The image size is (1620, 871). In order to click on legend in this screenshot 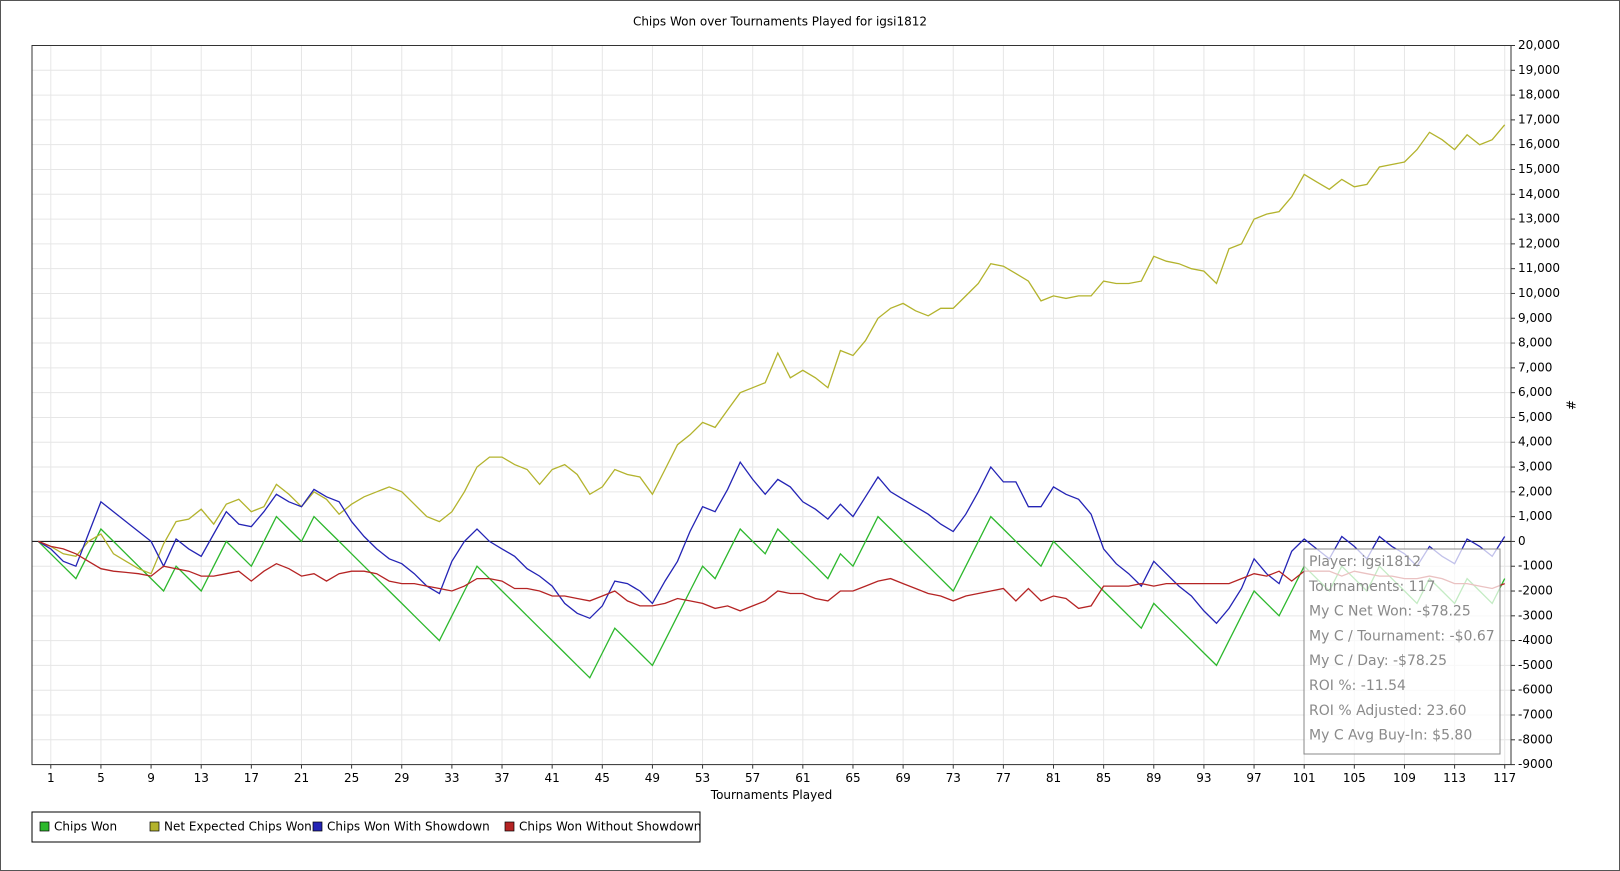, I will do `click(366, 827)`.